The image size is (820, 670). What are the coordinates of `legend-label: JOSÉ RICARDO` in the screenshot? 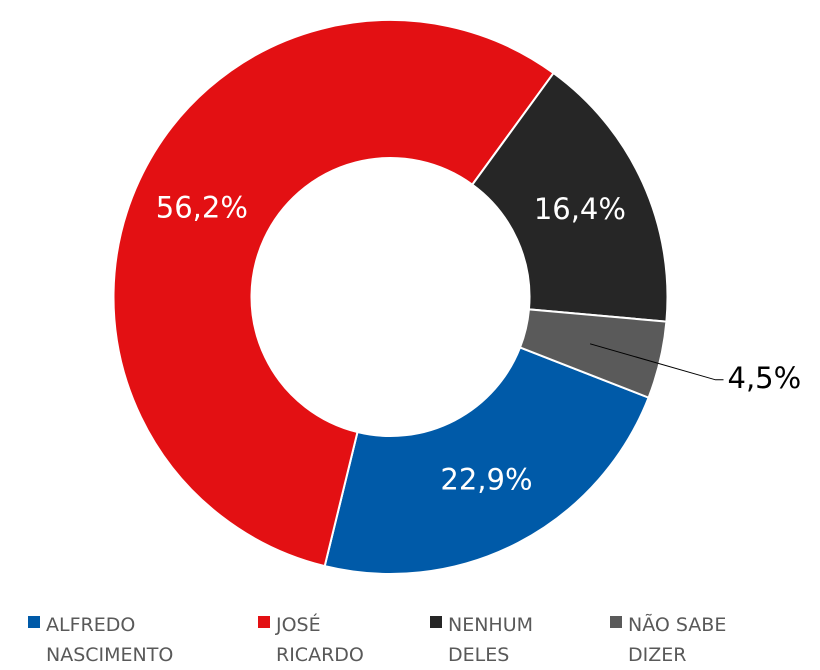 It's located at (320, 640).